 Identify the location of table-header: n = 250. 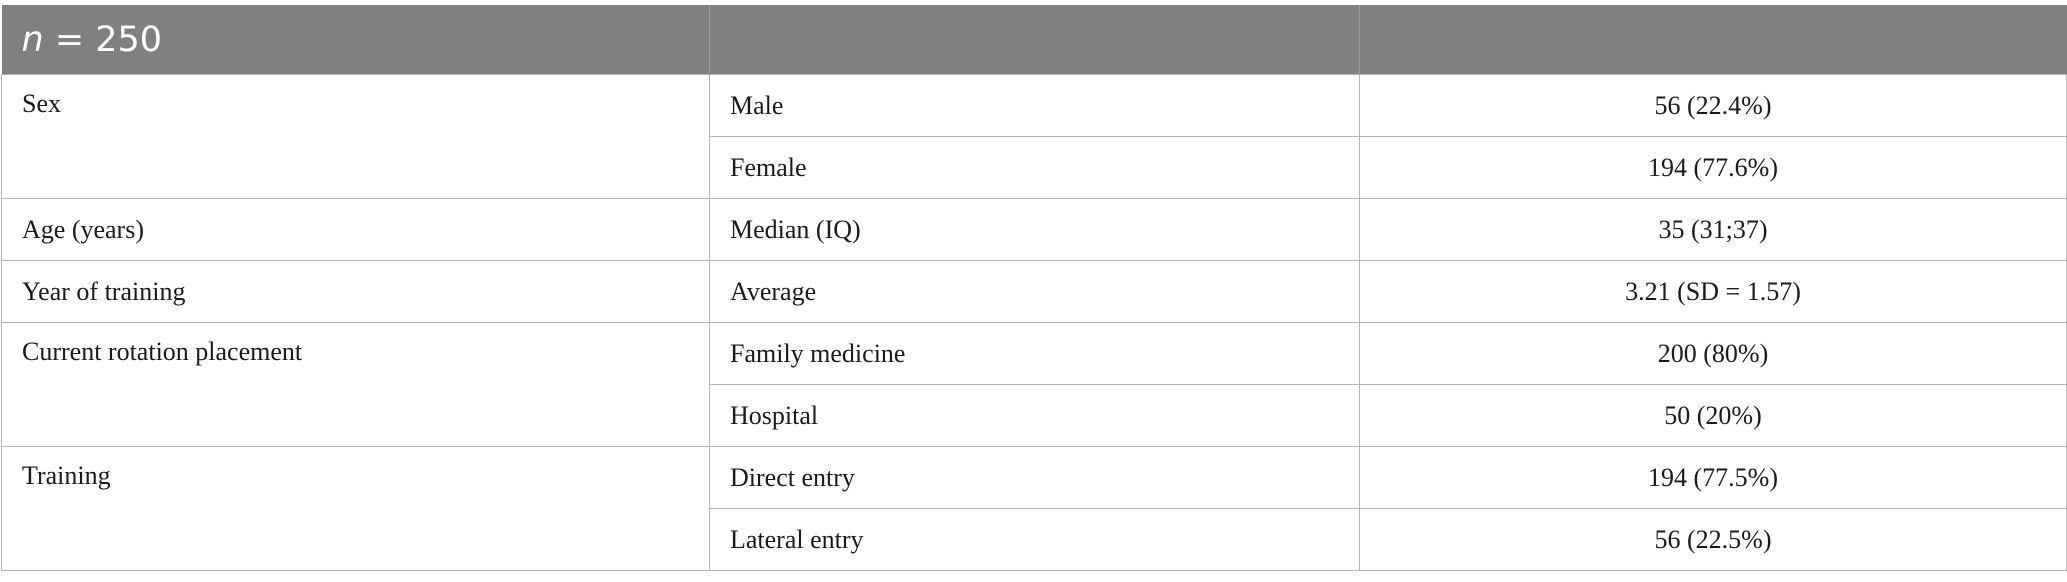
(1034, 40).